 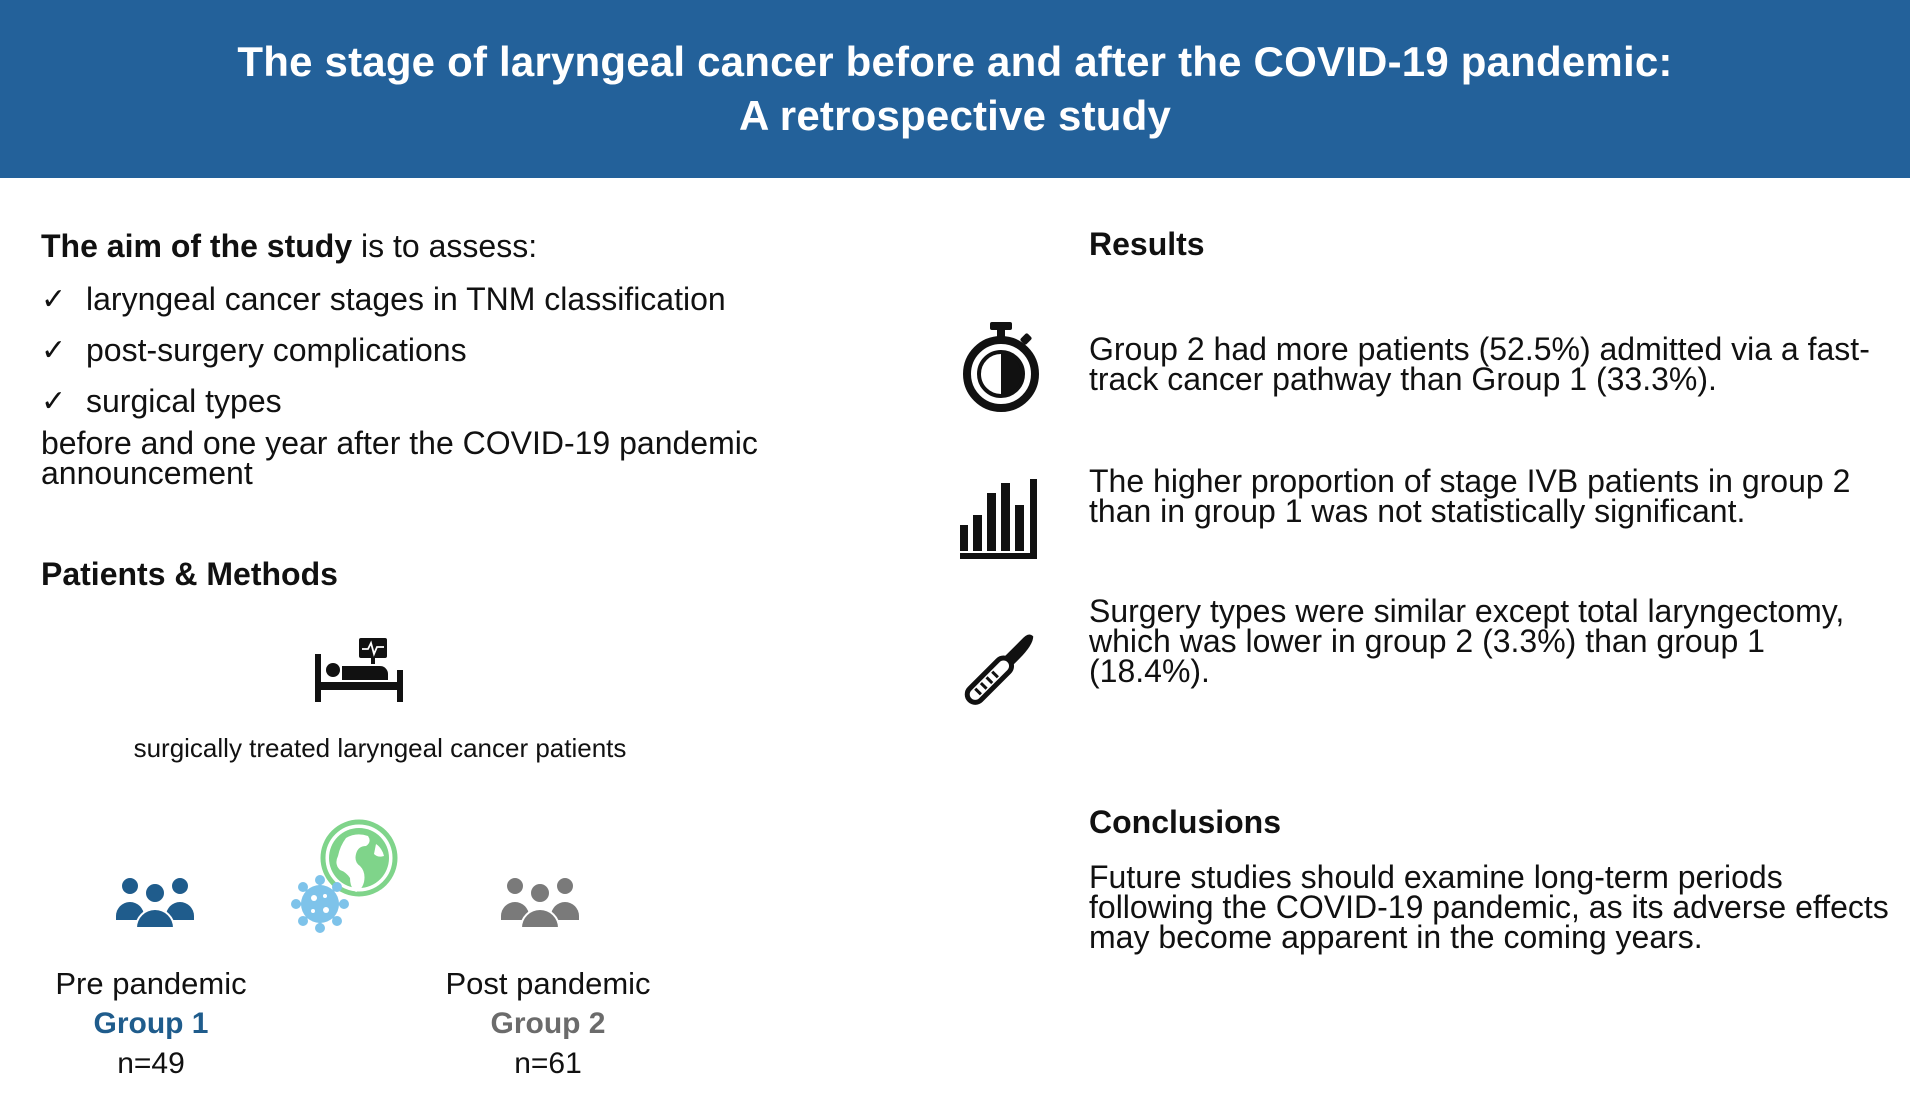 What do you see at coordinates (998, 519) in the screenshot?
I see `bar-chart-icon` at bounding box center [998, 519].